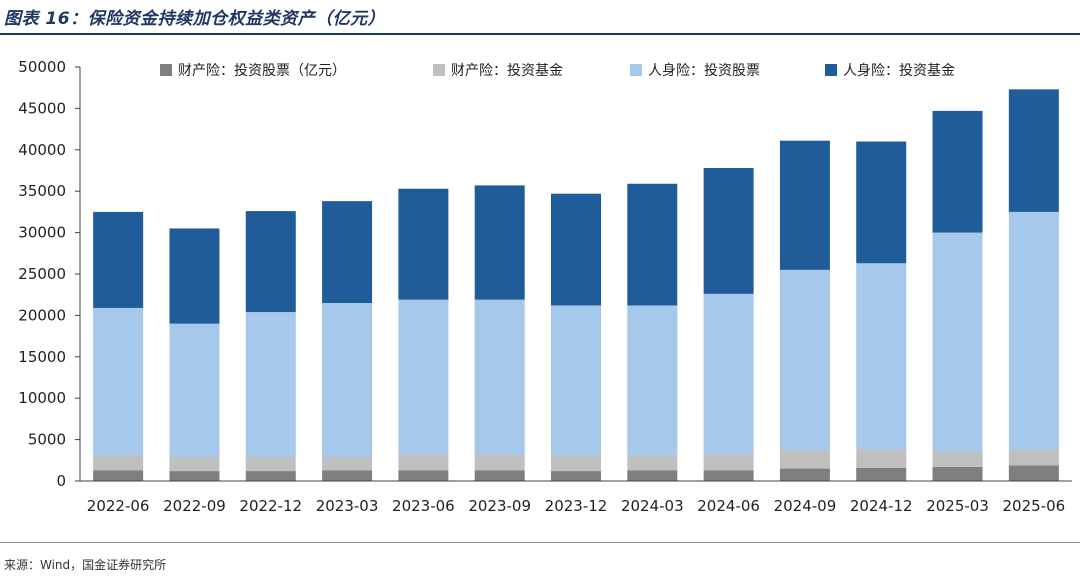 Image resolution: width=1080 pixels, height=579 pixels. Describe the element at coordinates (42, 150) in the screenshot. I see `y-tick-label: 40000` at that location.